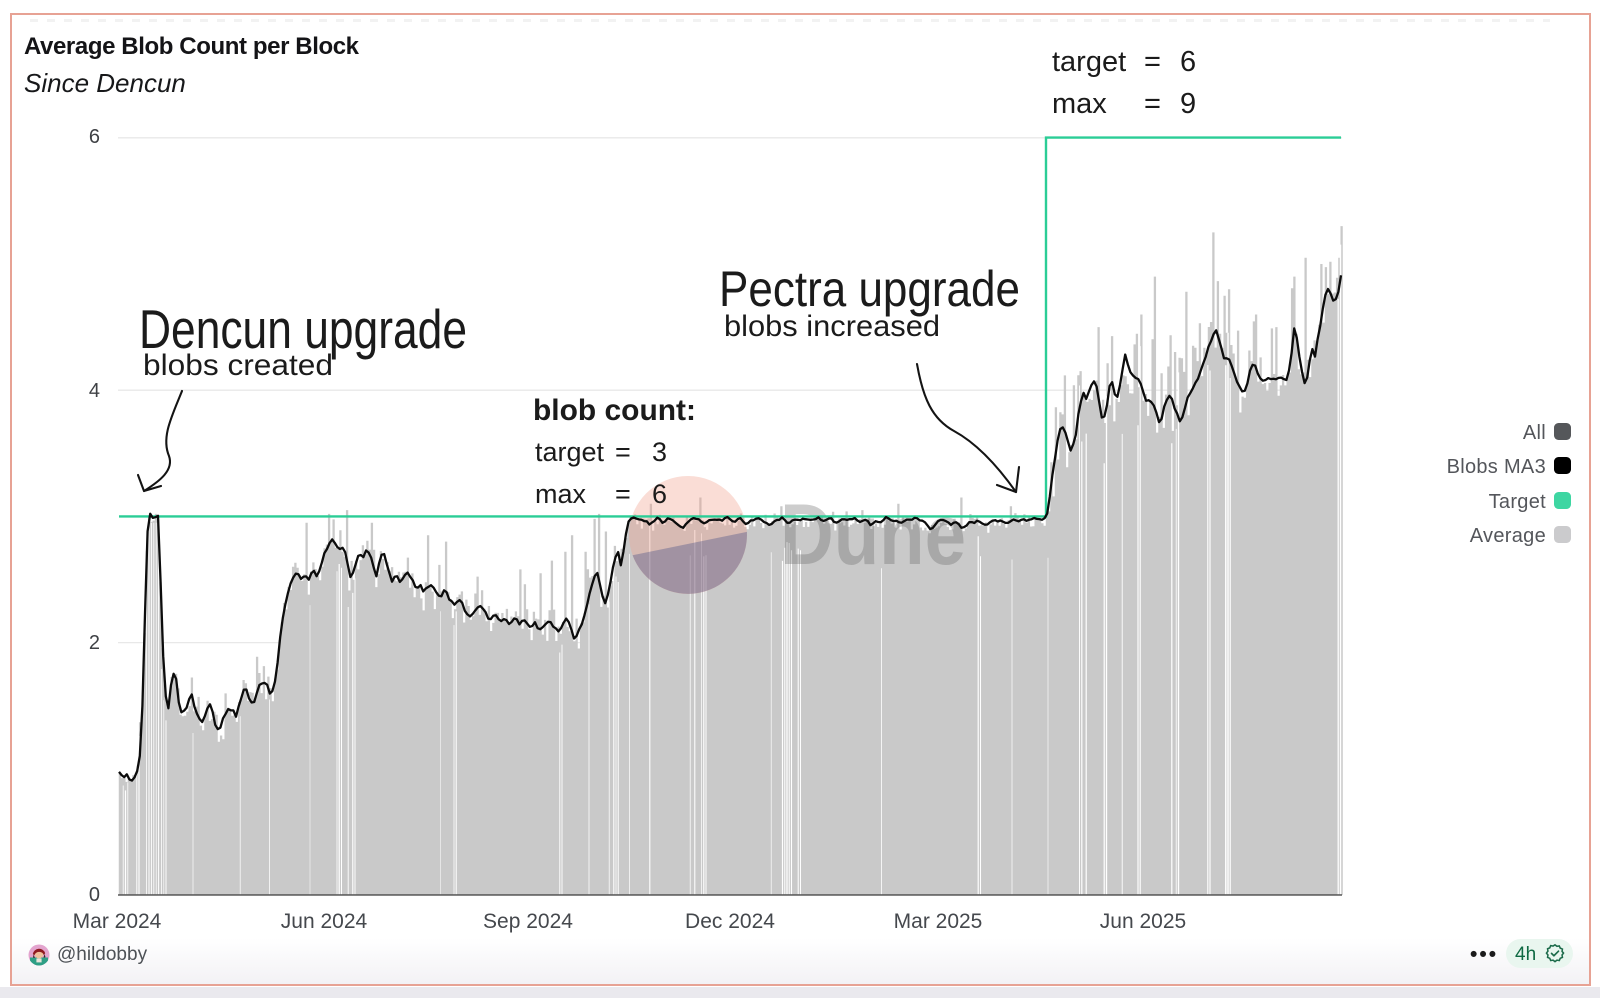 This screenshot has width=1600, height=998. Describe the element at coordinates (873, 535) in the screenshot. I see `svg-text: Dune` at that location.